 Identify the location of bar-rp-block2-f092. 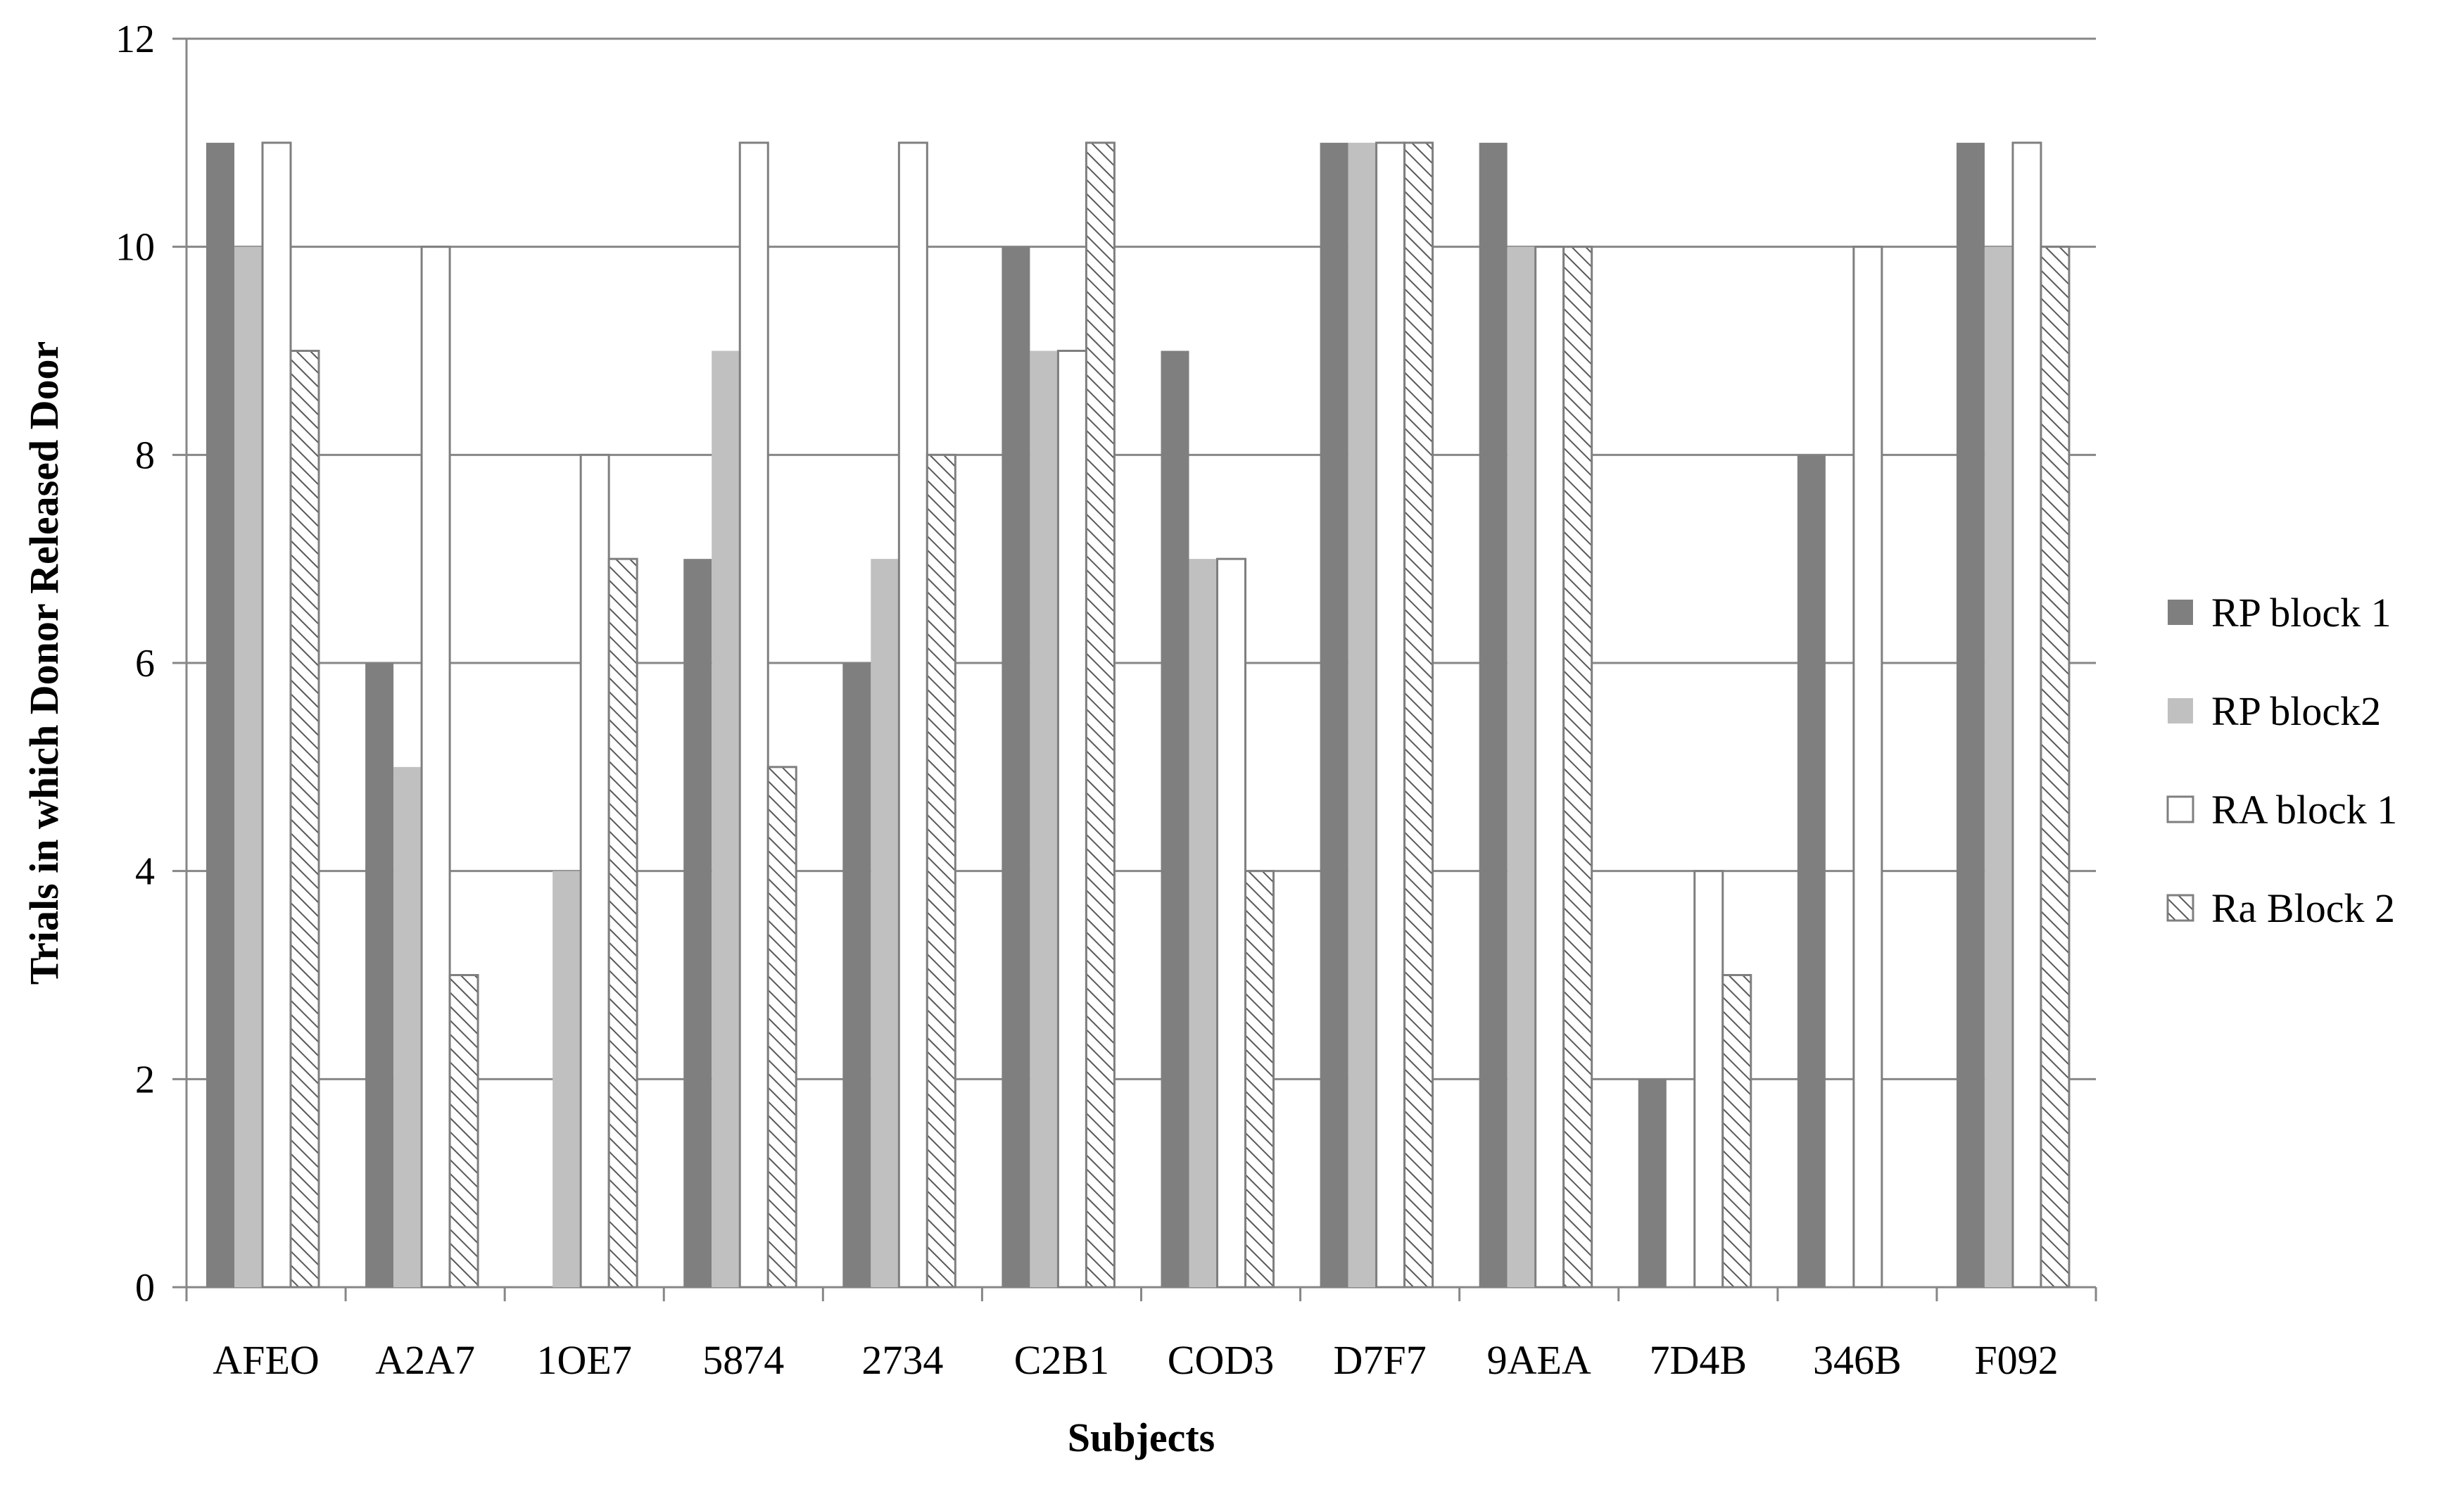
(1998, 767).